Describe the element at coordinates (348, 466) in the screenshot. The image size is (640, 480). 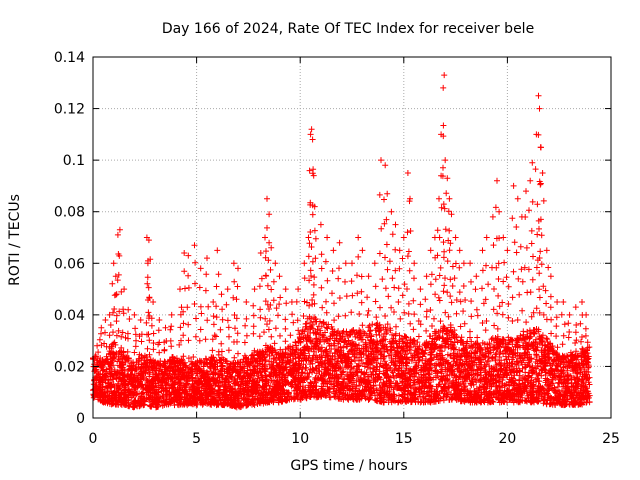
I see `x-axis-label: GPS time / hours` at that location.